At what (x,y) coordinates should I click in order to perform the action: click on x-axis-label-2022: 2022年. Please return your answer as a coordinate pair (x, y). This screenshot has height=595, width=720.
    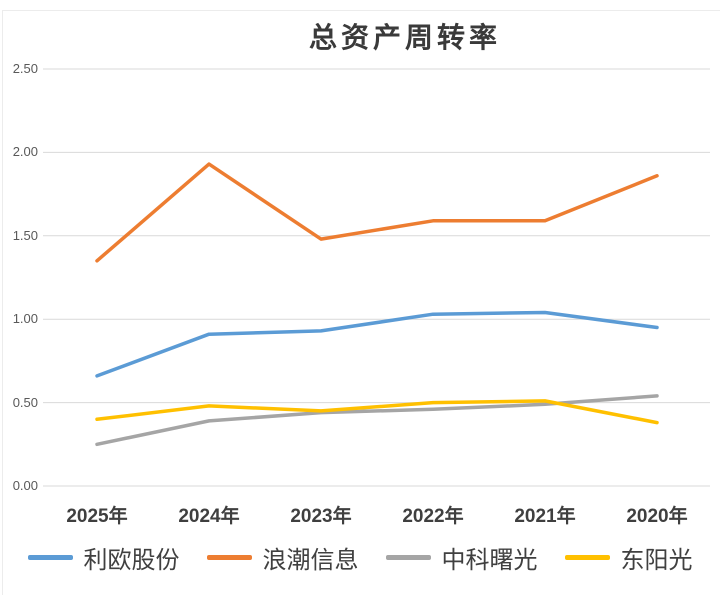
    Looking at the image, I should click on (433, 516).